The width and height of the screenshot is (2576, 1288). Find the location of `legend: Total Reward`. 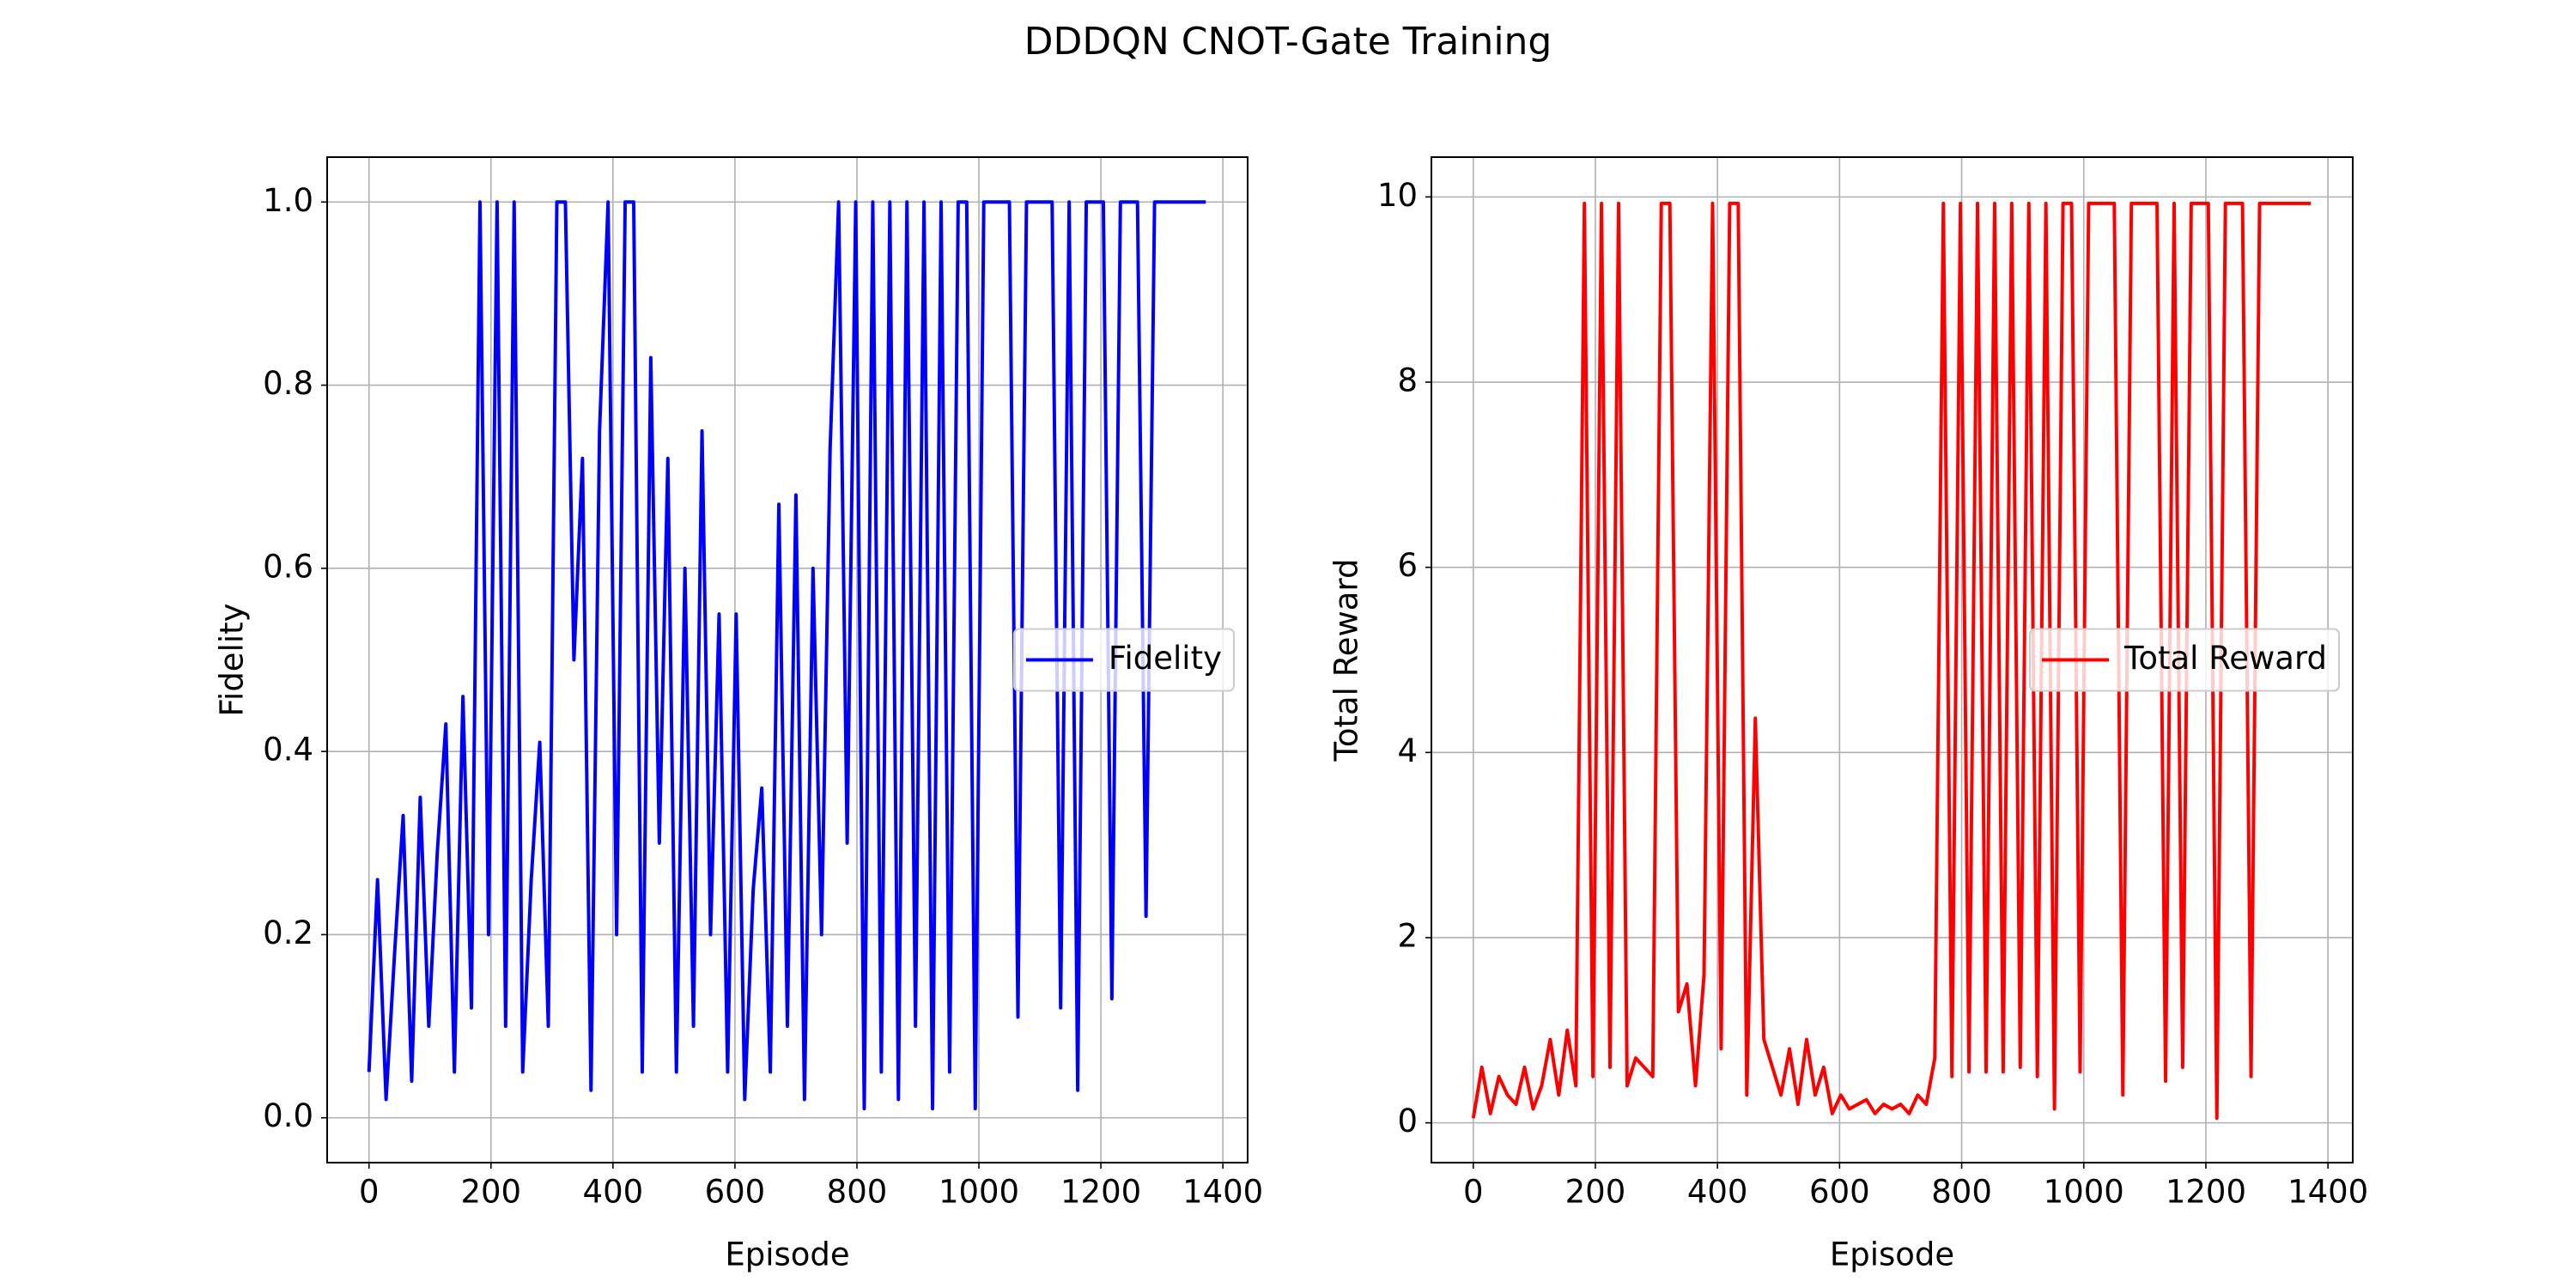

legend: Total Reward is located at coordinates (2185, 660).